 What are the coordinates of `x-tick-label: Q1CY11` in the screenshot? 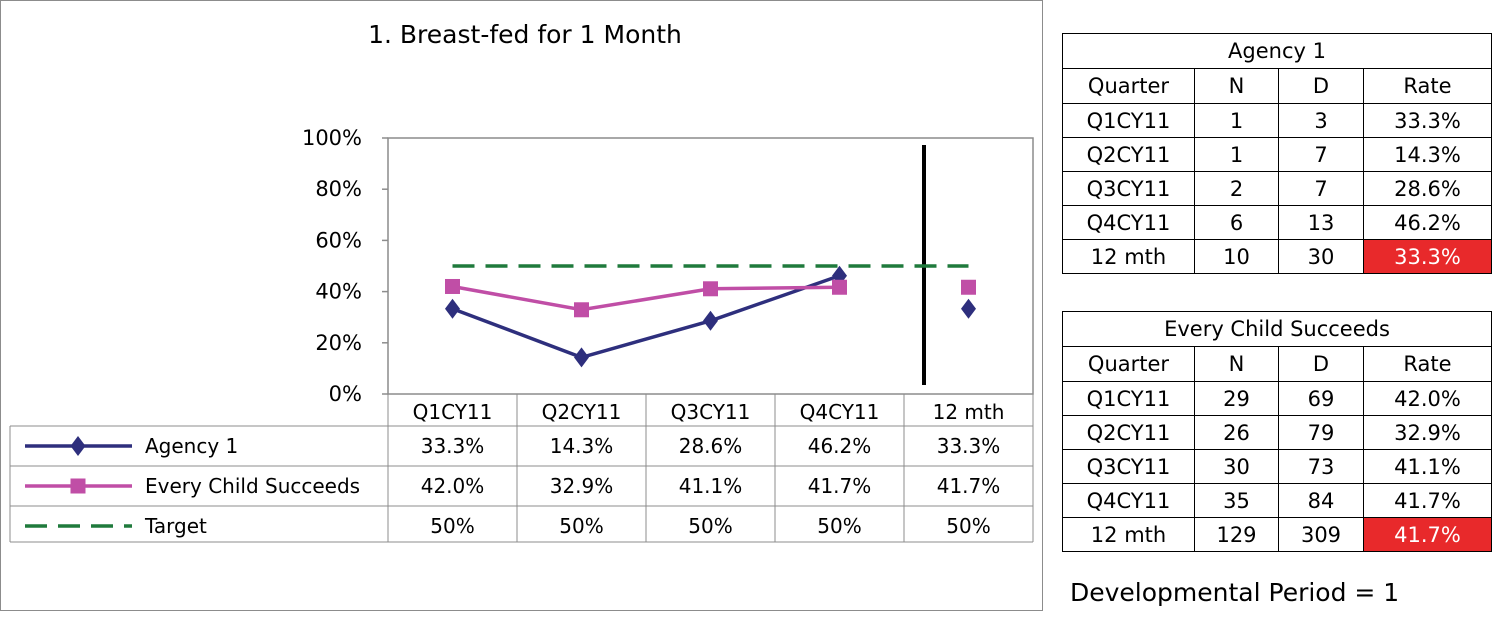 It's located at (453, 412).